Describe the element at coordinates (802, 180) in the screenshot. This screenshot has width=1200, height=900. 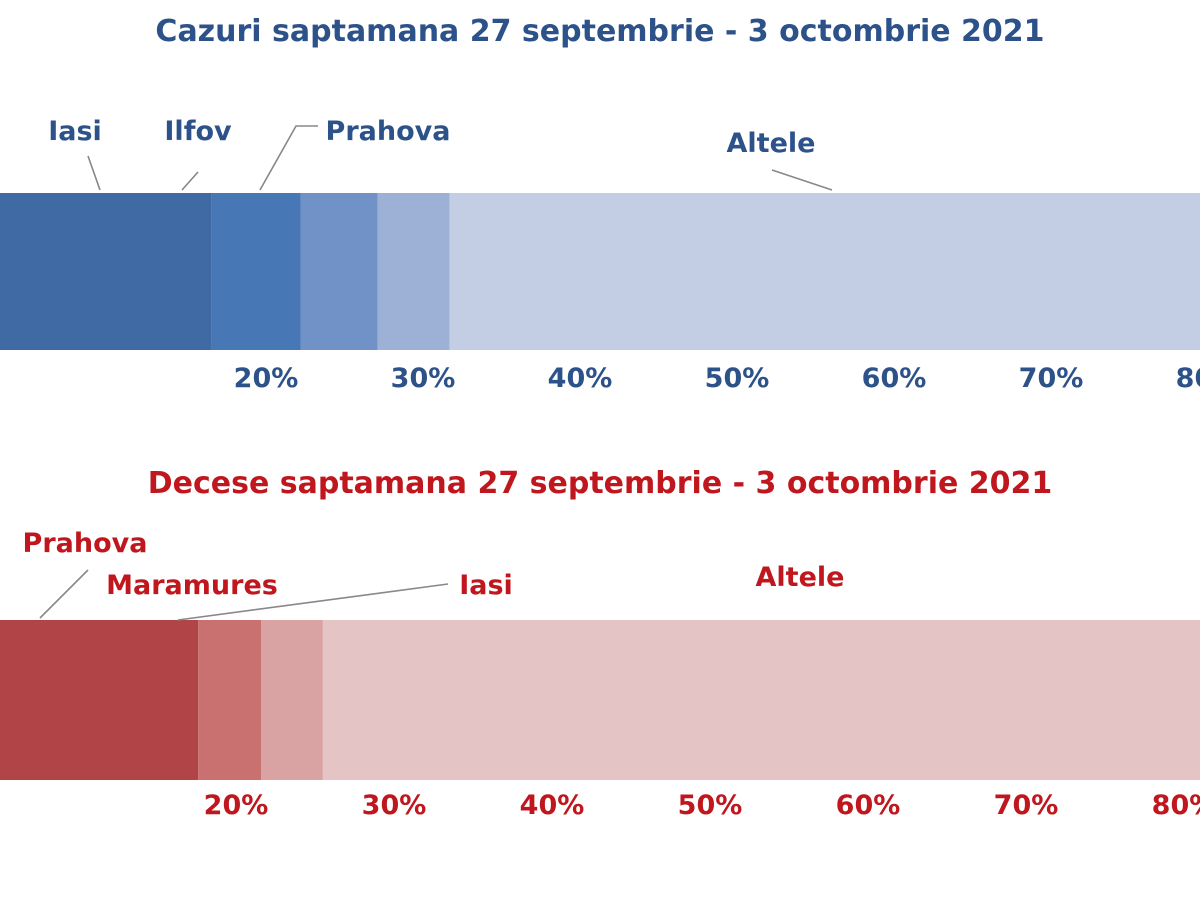
I see `leader-line-altele` at that location.